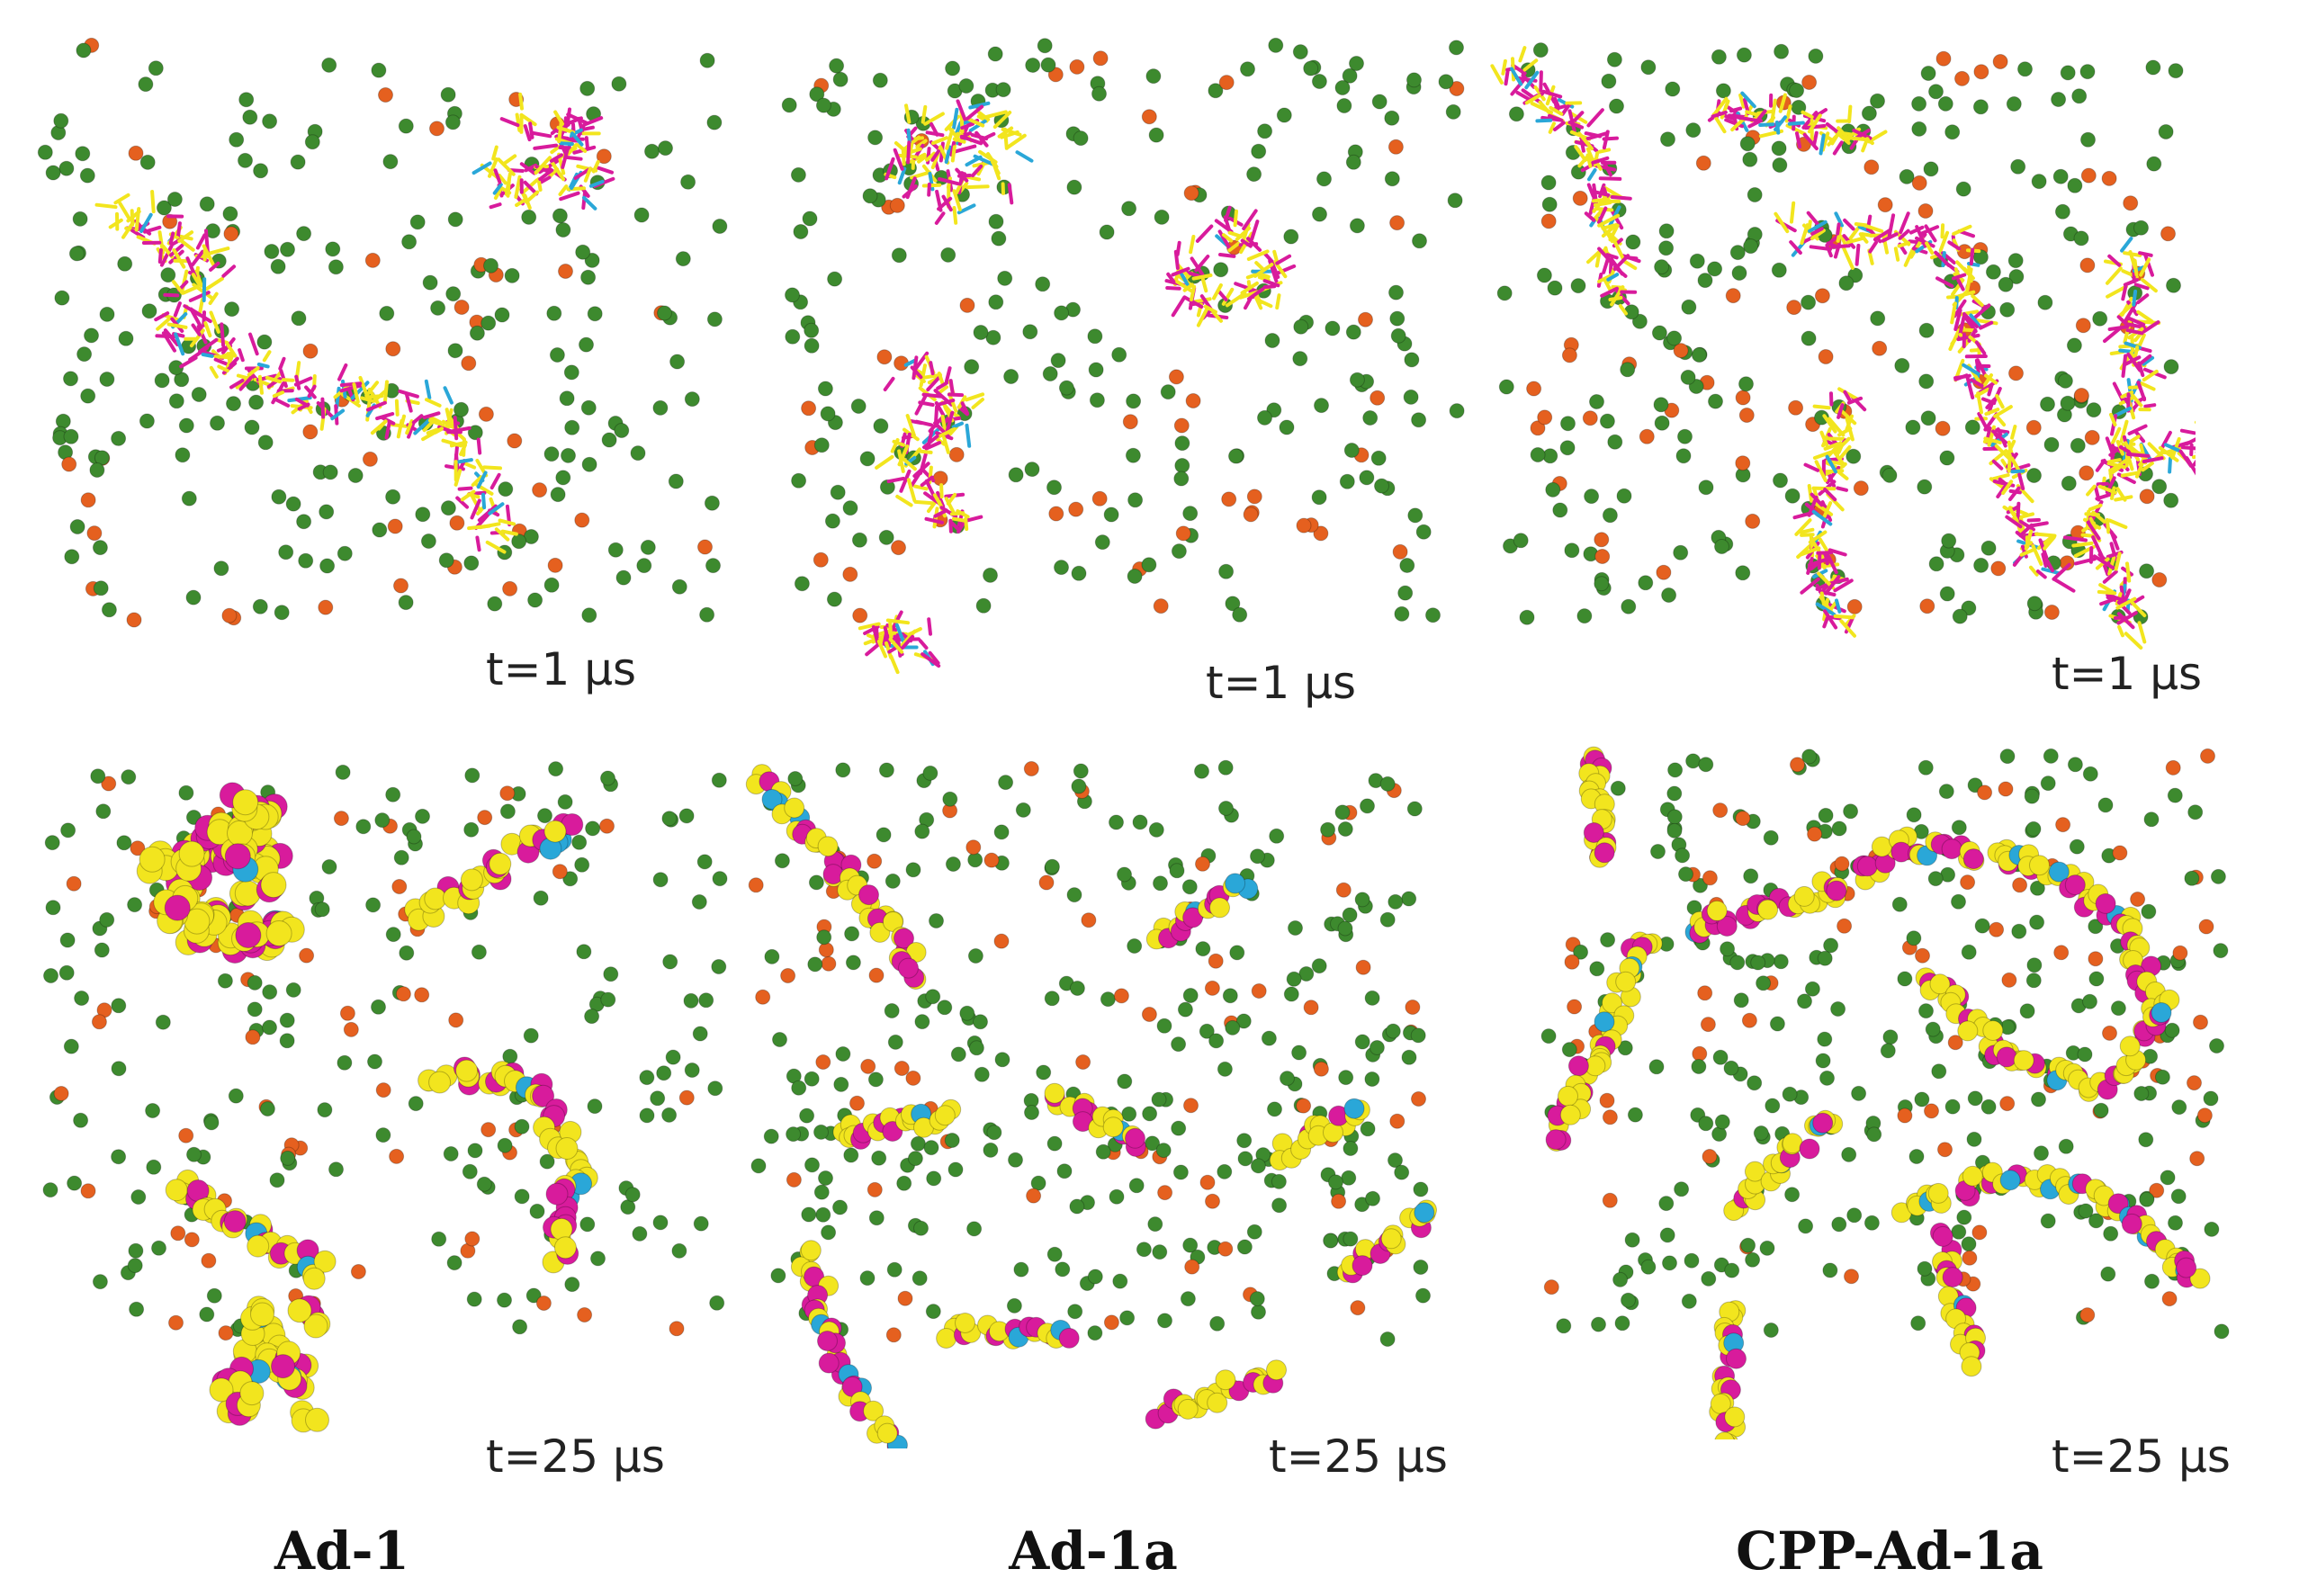 The width and height of the screenshot is (2317, 1596). I want to click on panel-ad1a-25us: t=25 μs, so click(1093, 1115).